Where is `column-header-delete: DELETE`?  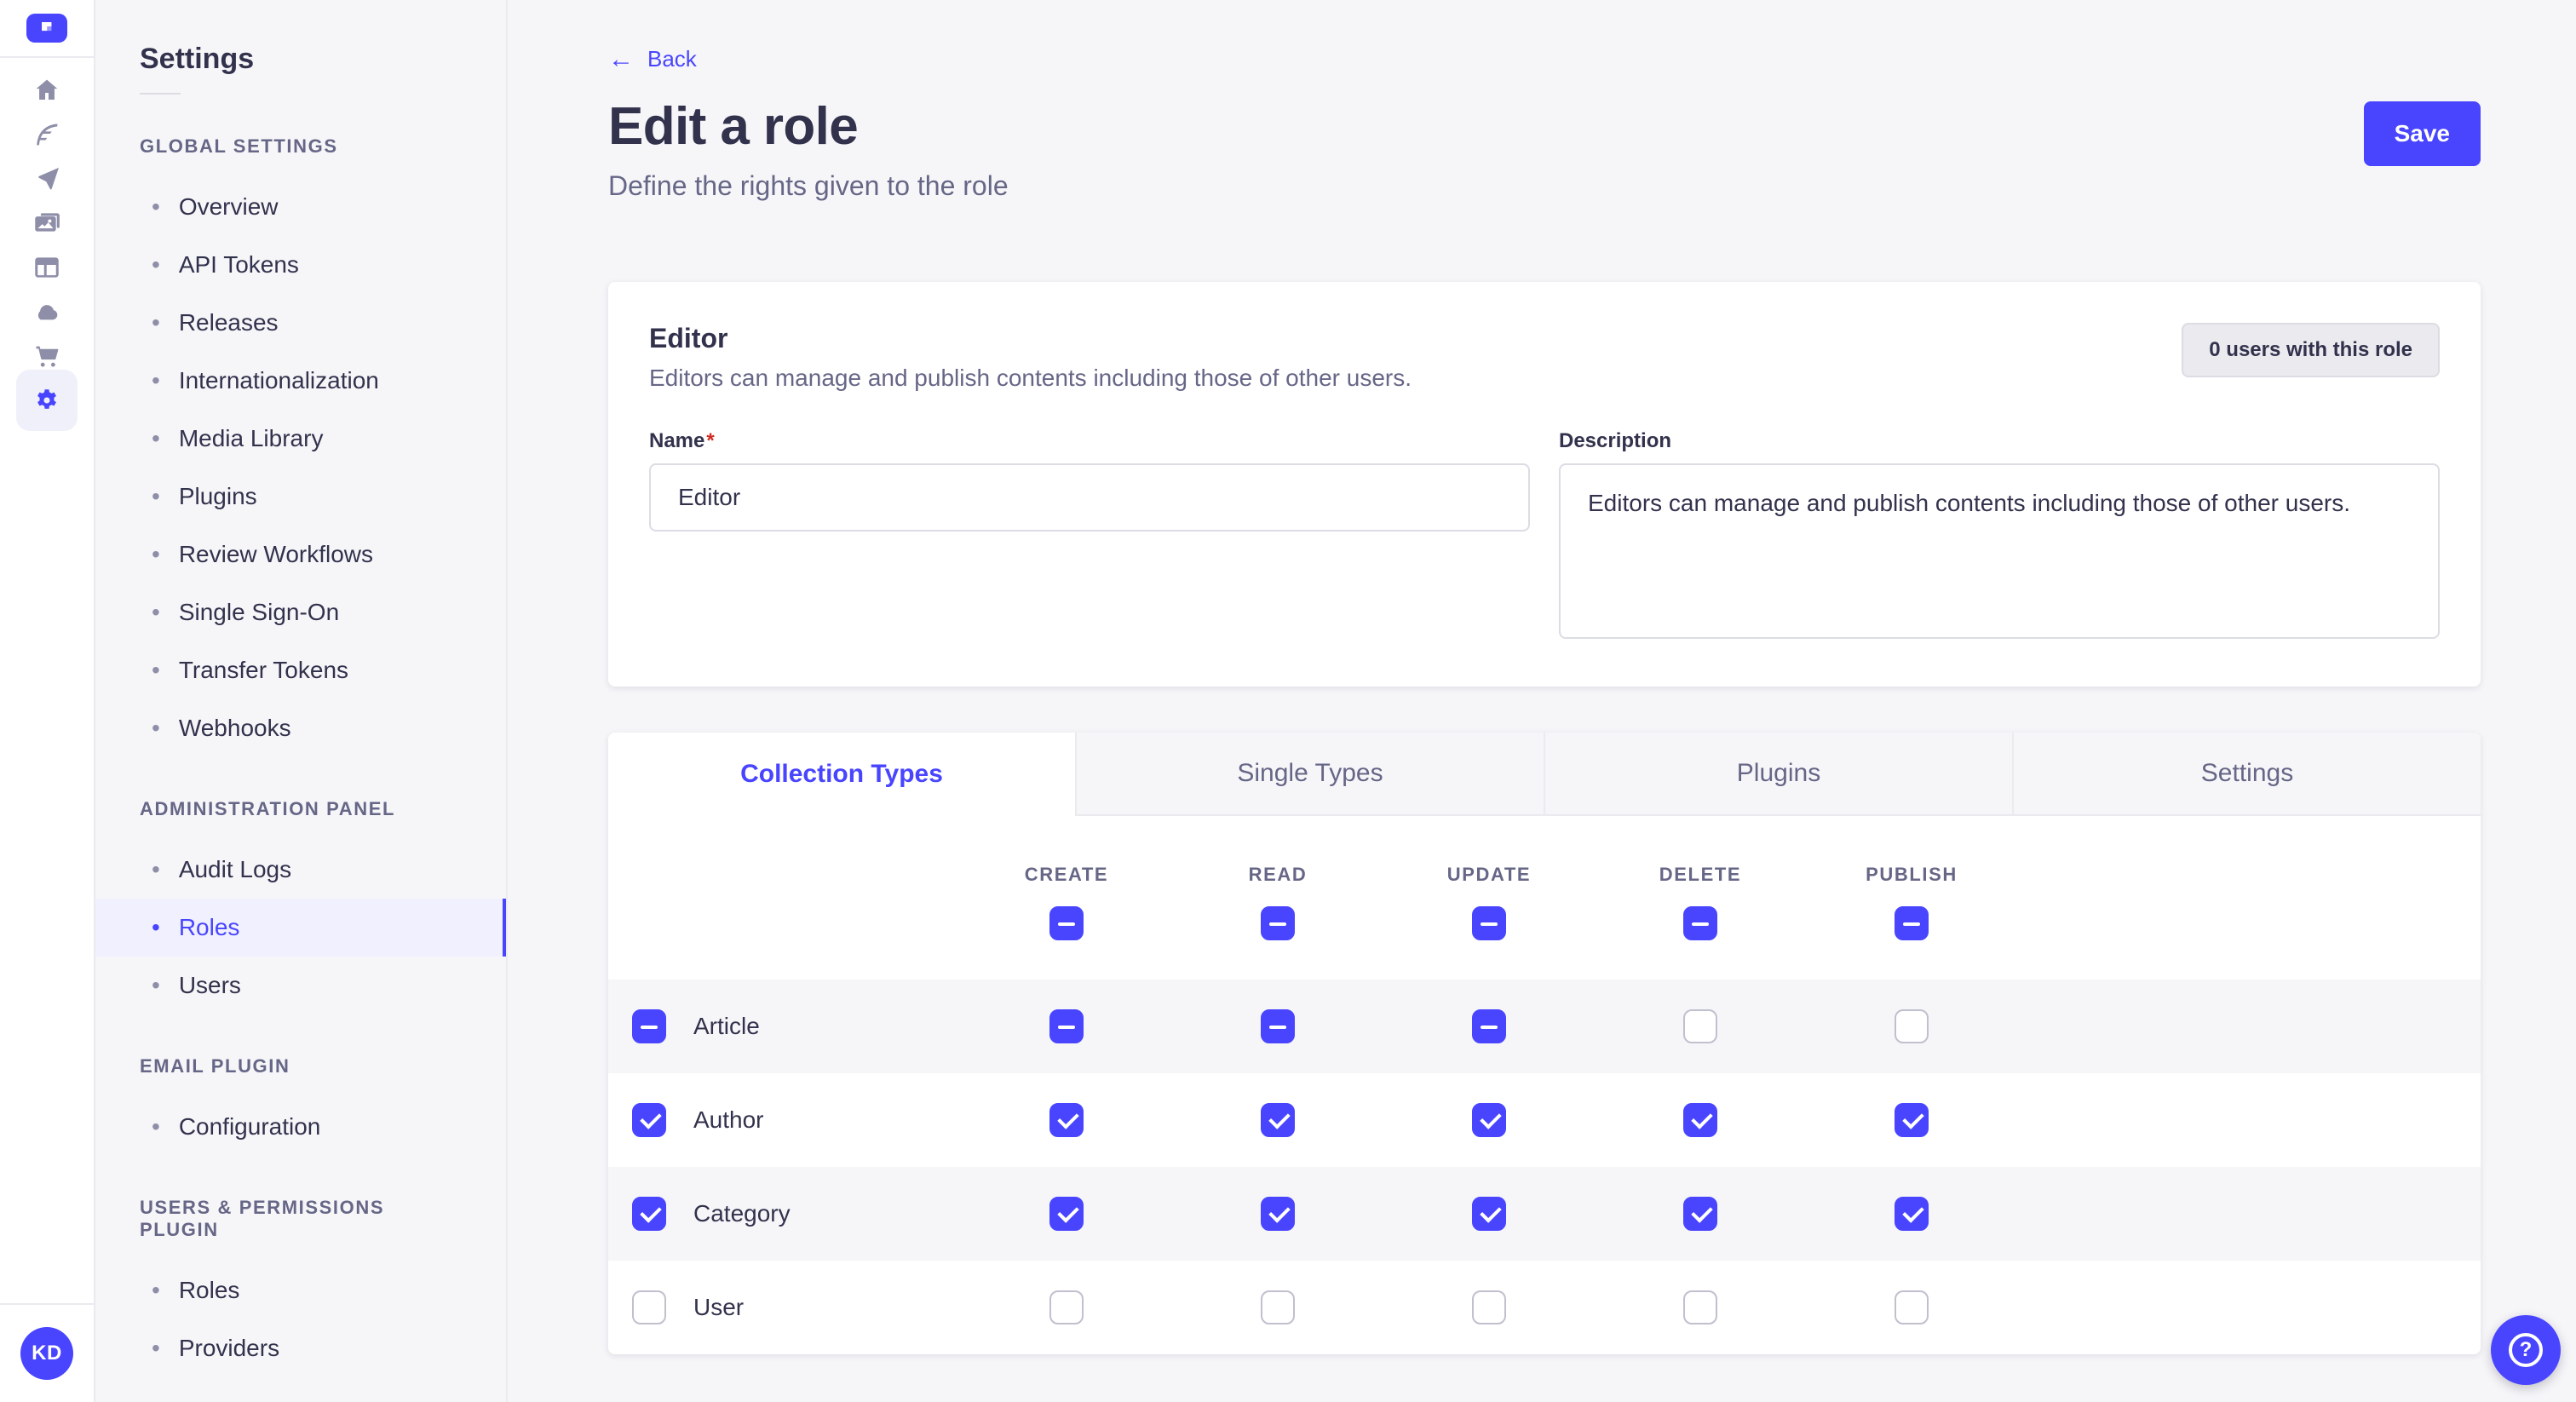
column-header-delete: DELETE is located at coordinates (1701, 898).